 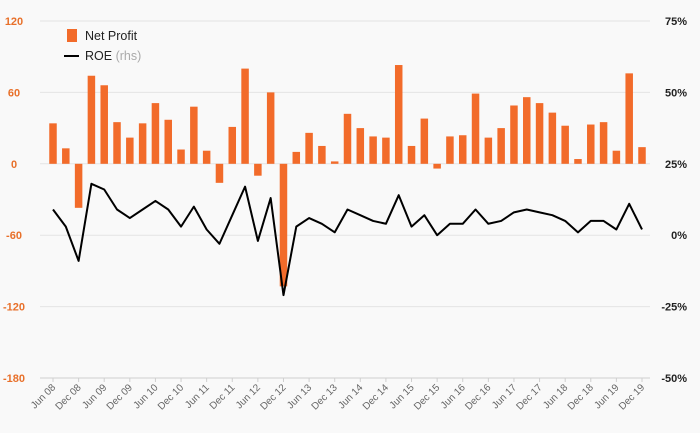 What do you see at coordinates (223, 397) in the screenshot?
I see `x-tick-label: Dec 11` at bounding box center [223, 397].